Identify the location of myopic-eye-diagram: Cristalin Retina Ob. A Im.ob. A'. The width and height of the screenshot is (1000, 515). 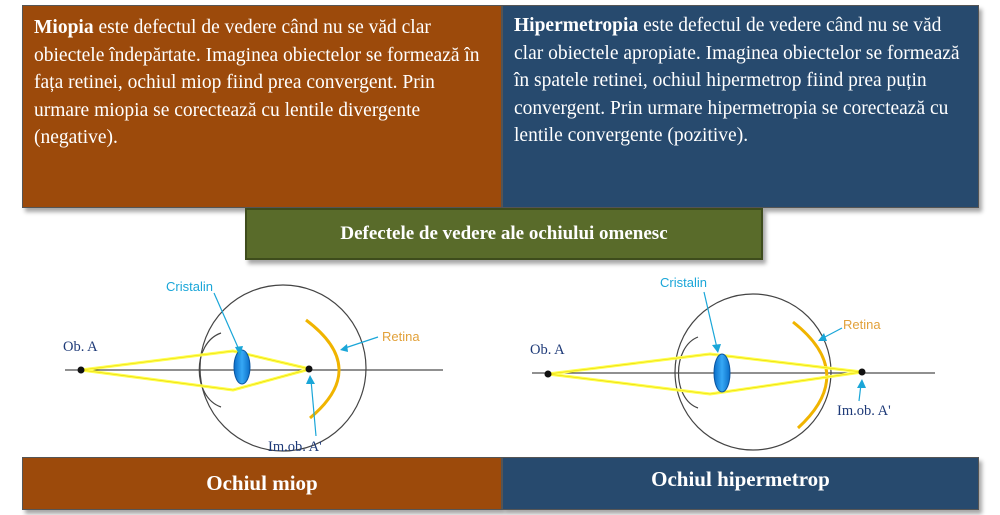
(253, 367).